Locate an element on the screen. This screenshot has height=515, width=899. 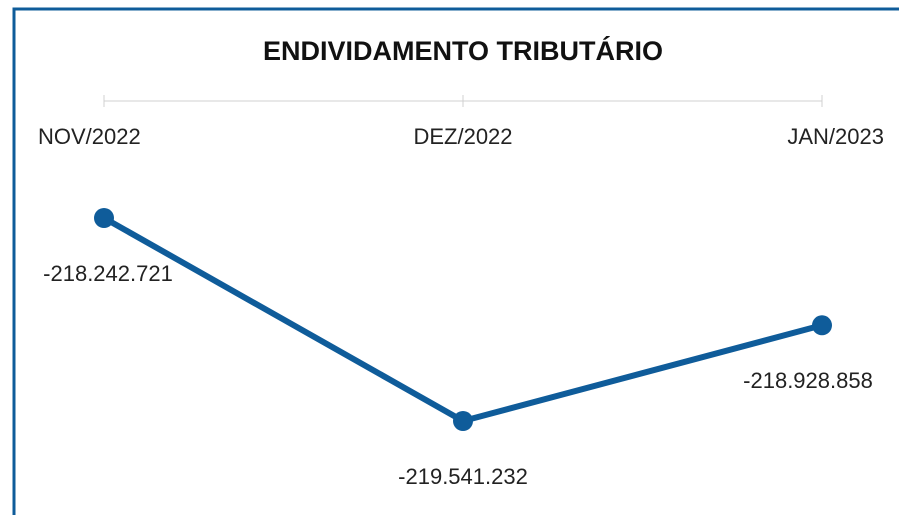
x-tick-label: JAN/2023 is located at coordinates (835, 136).